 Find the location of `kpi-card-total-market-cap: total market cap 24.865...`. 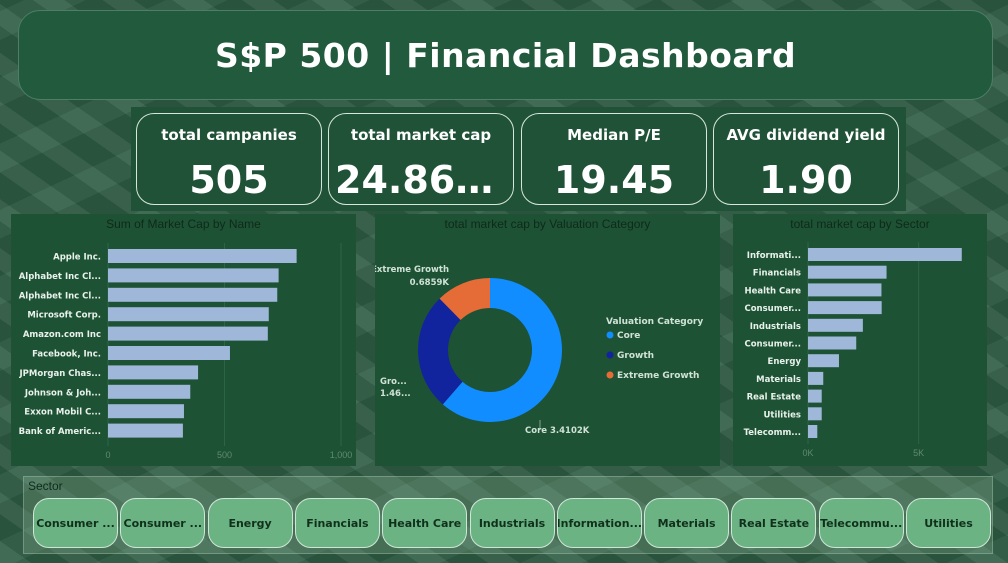

kpi-card-total-market-cap: total market cap 24.865... is located at coordinates (421, 159).